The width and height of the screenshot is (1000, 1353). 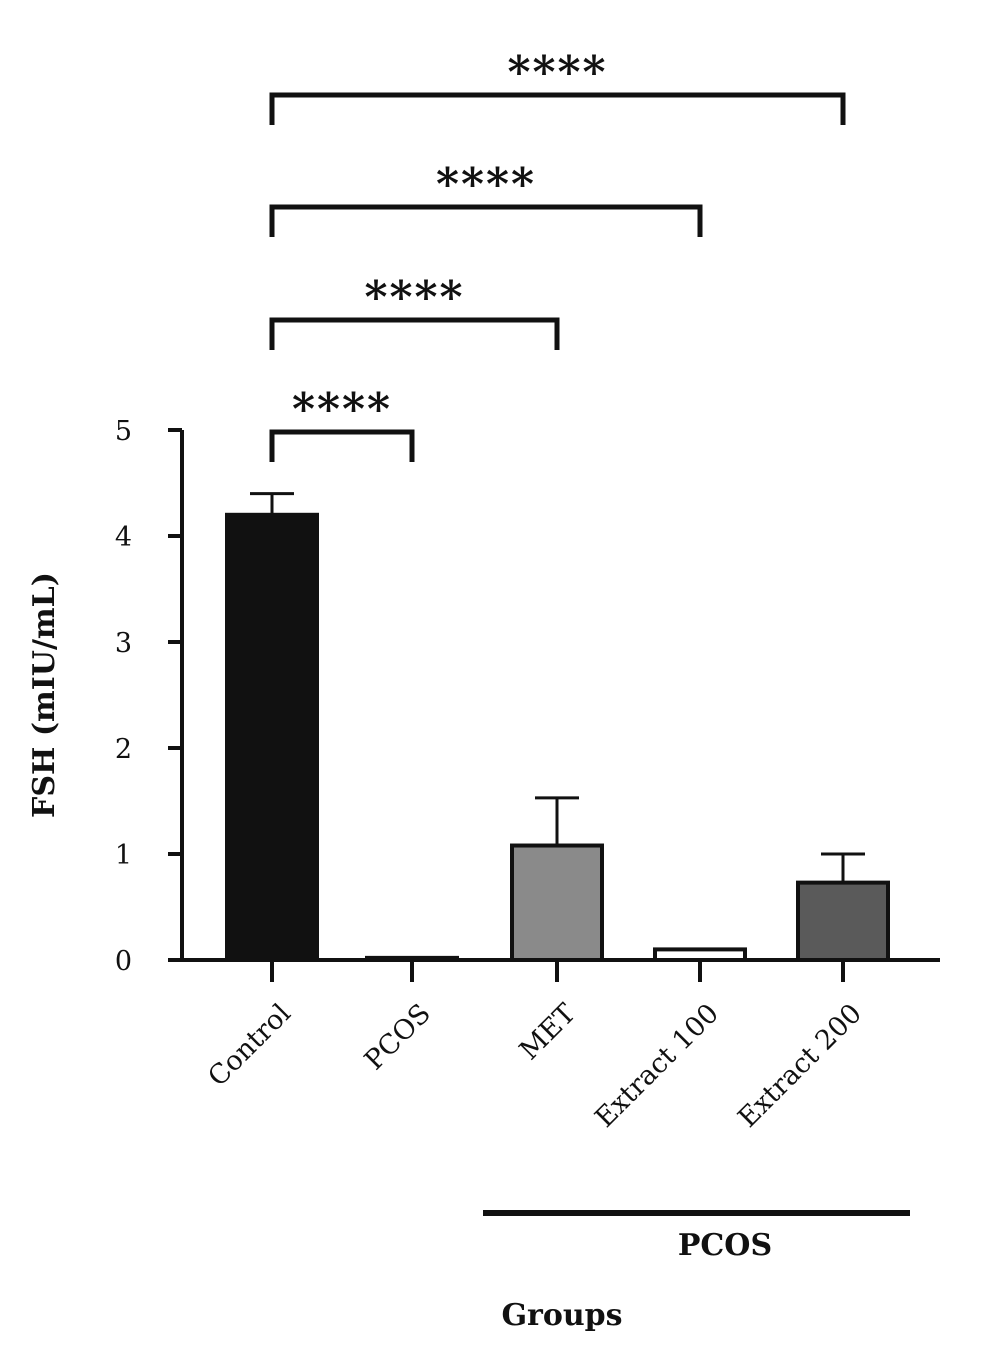 I want to click on category-label: MET, so click(x=548, y=1032).